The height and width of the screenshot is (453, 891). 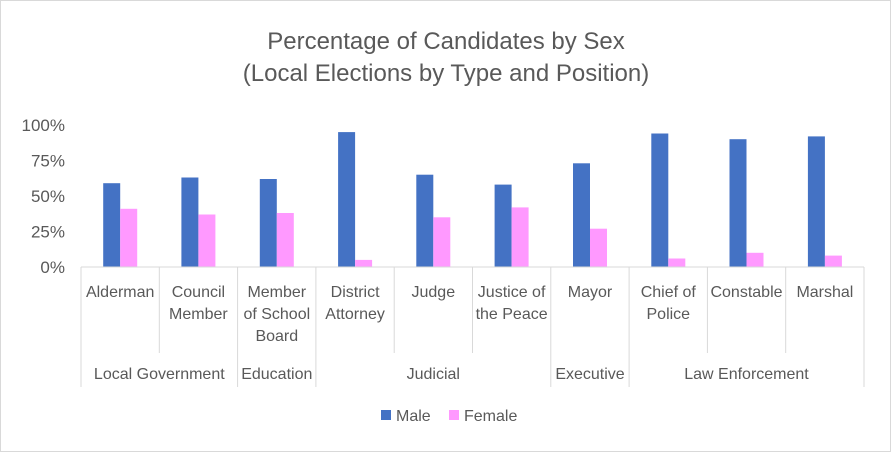 What do you see at coordinates (43, 125) in the screenshot?
I see `y-tick-label: 100%` at bounding box center [43, 125].